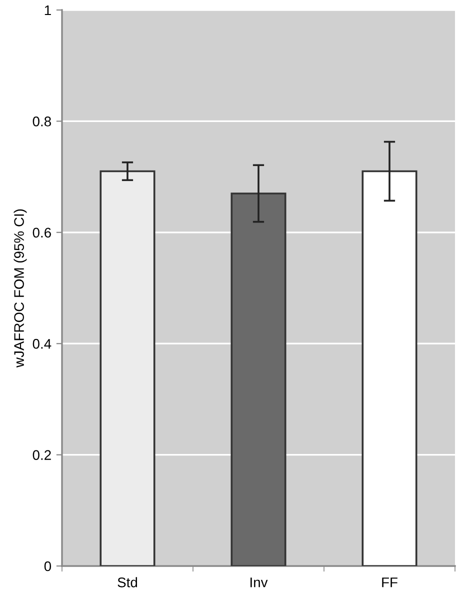 This screenshot has height=607, width=461. Describe the element at coordinates (41, 455) in the screenshot. I see `y-tick-label: 0.2` at that location.